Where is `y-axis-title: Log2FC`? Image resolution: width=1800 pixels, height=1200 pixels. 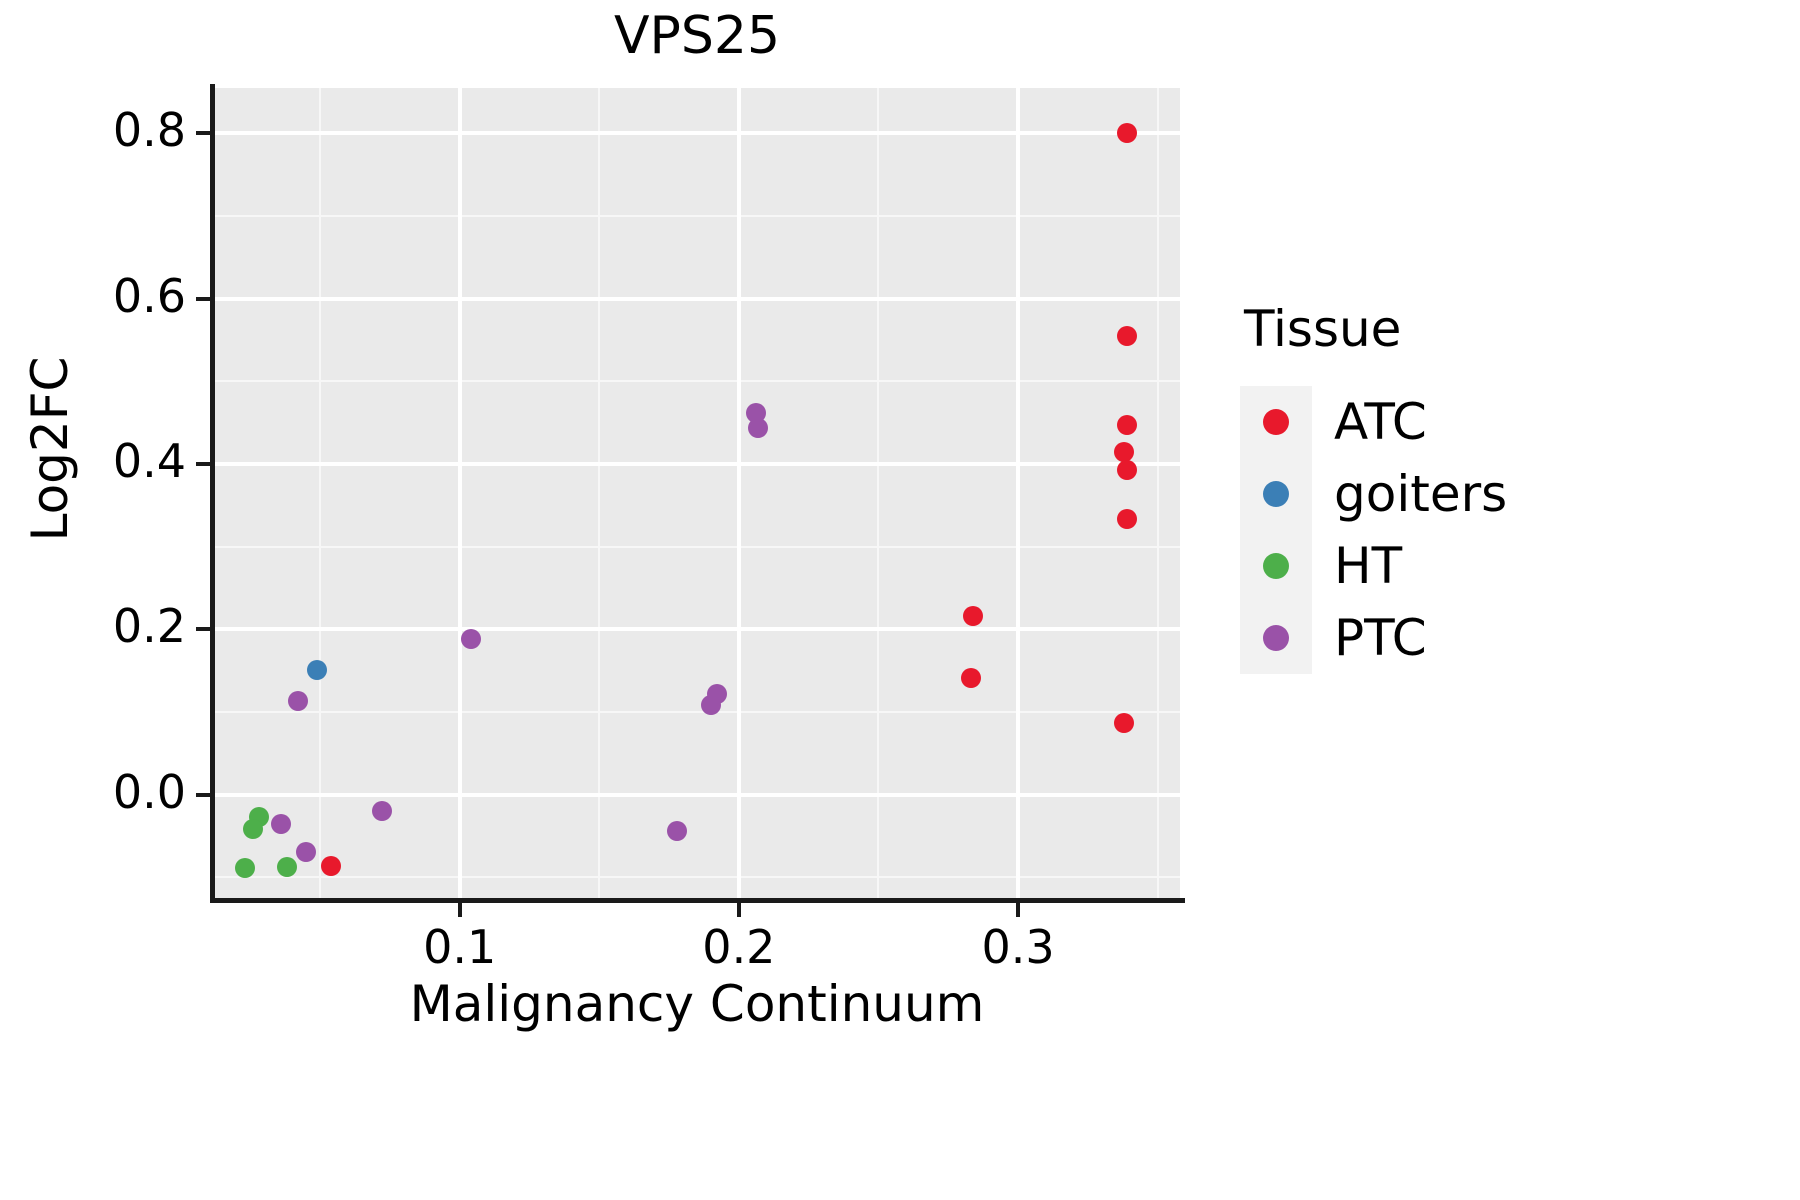 y-axis-title: Log2FC is located at coordinates (50, 449).